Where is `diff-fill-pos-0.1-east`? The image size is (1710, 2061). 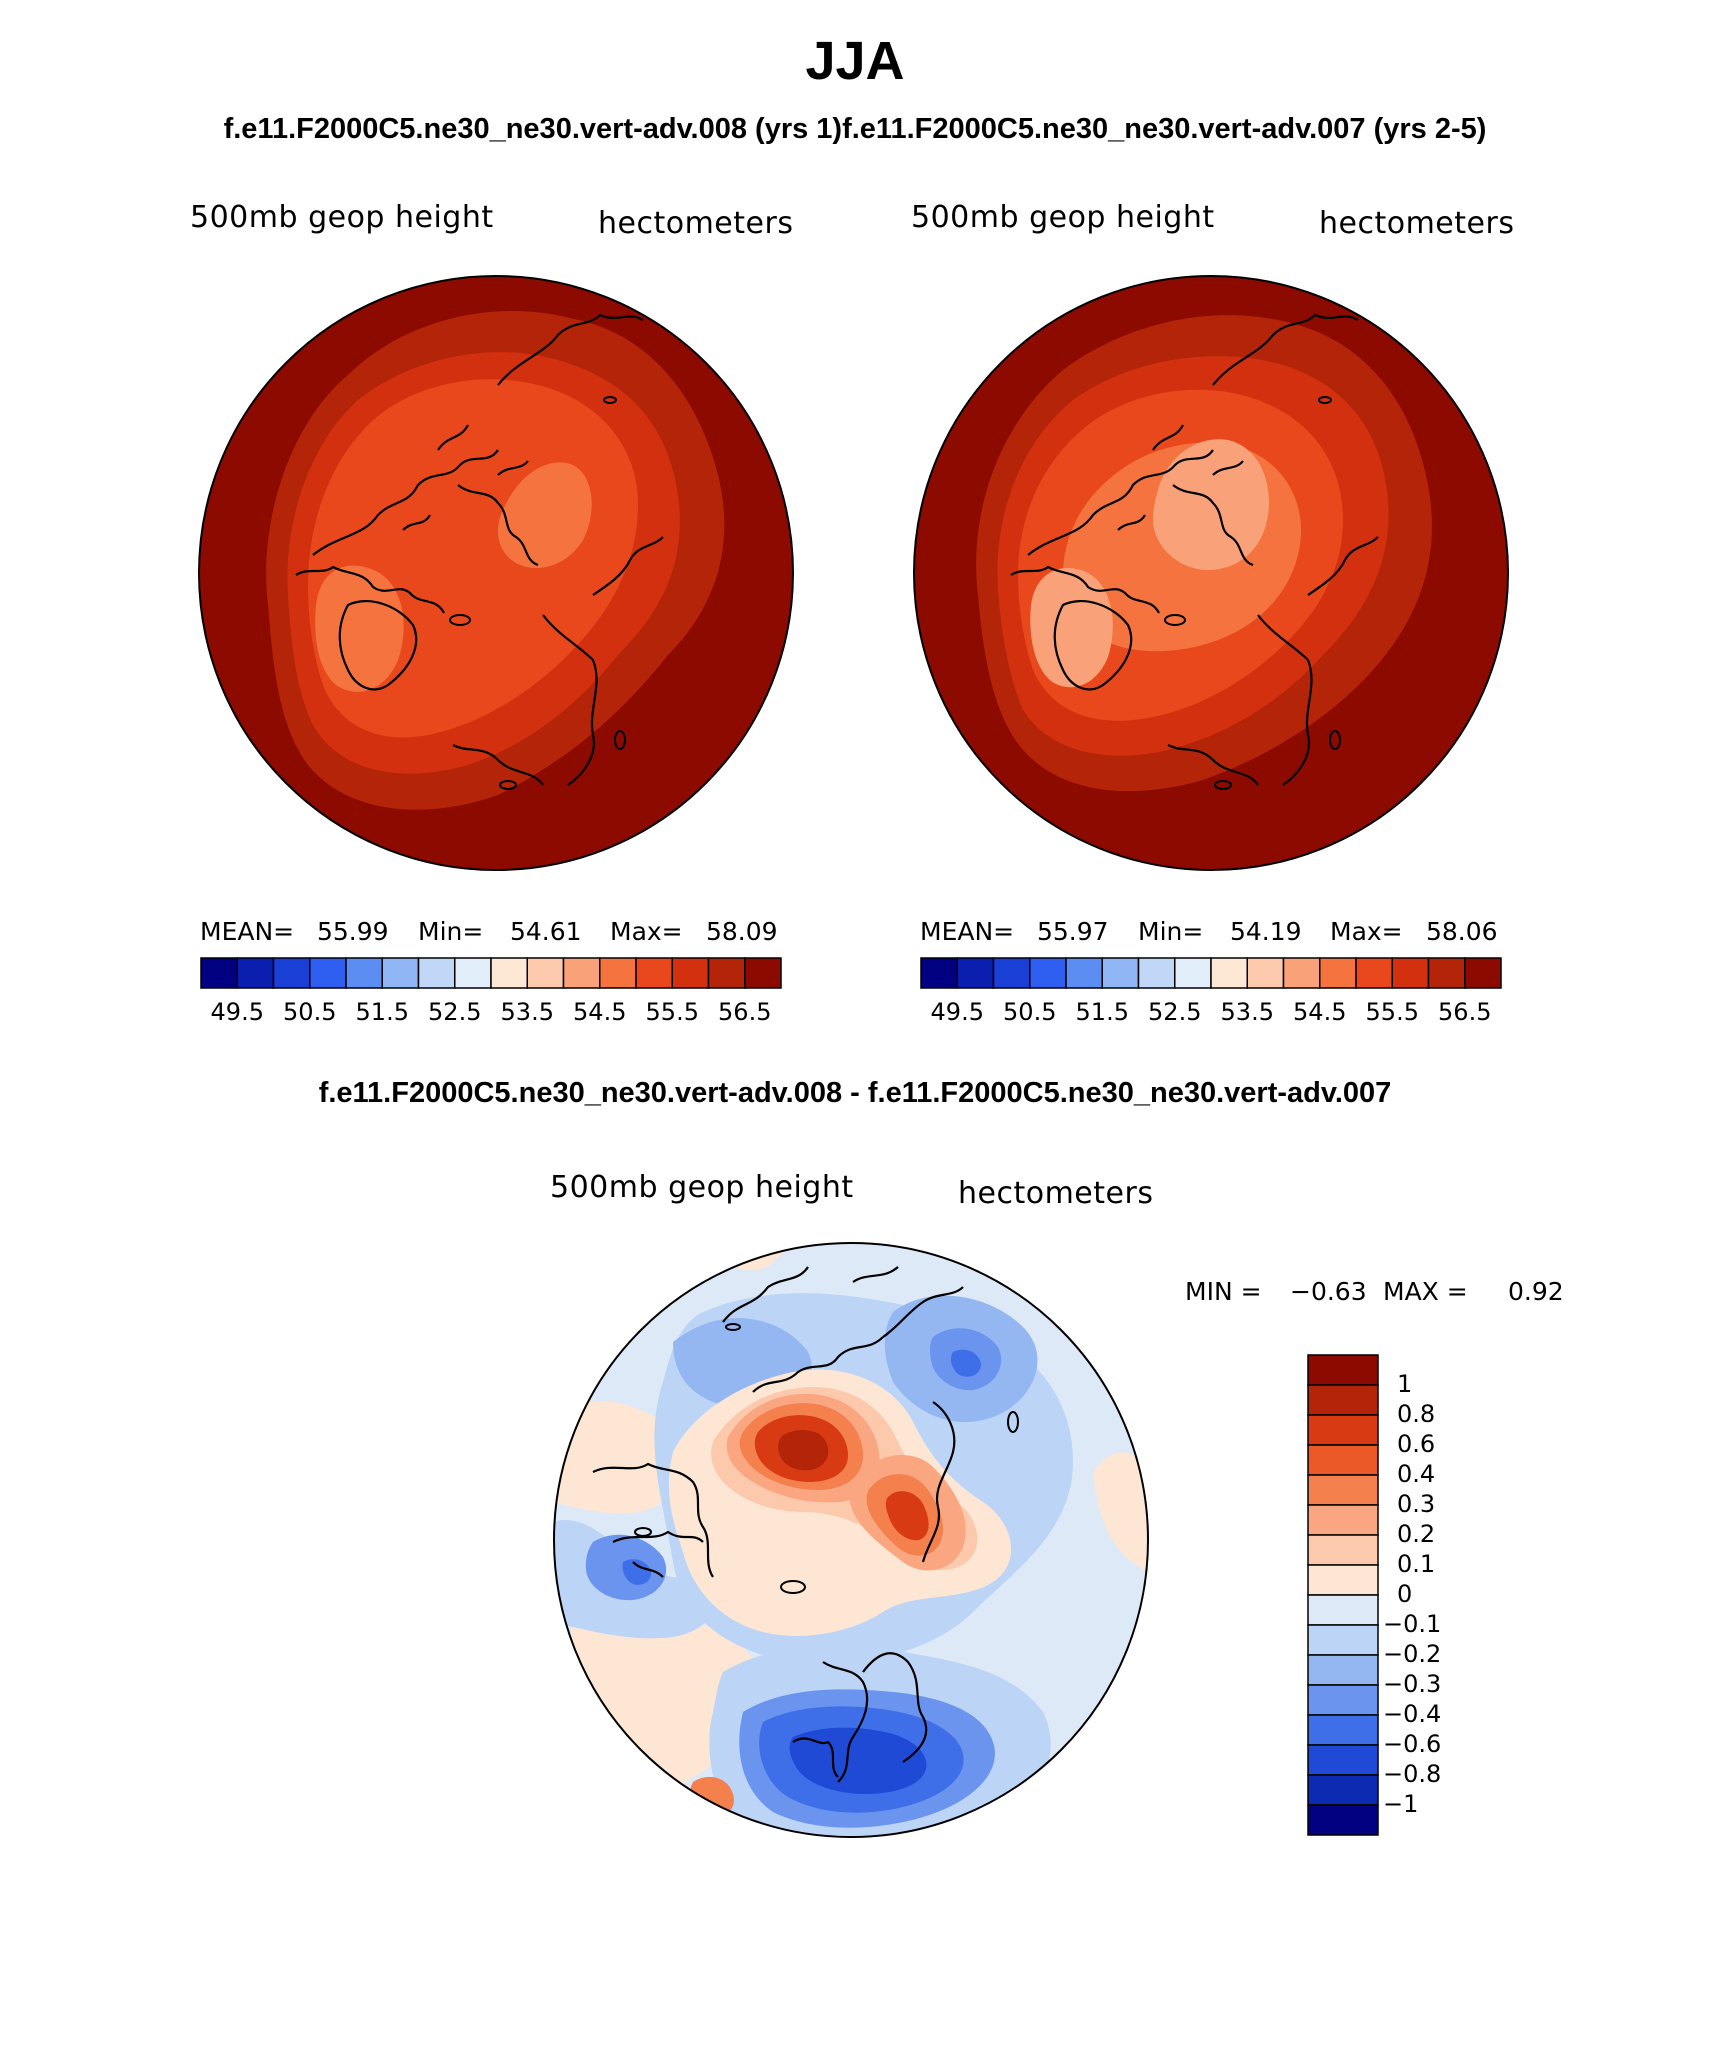 diff-fill-pos-0.1-east is located at coordinates (1120, 1512).